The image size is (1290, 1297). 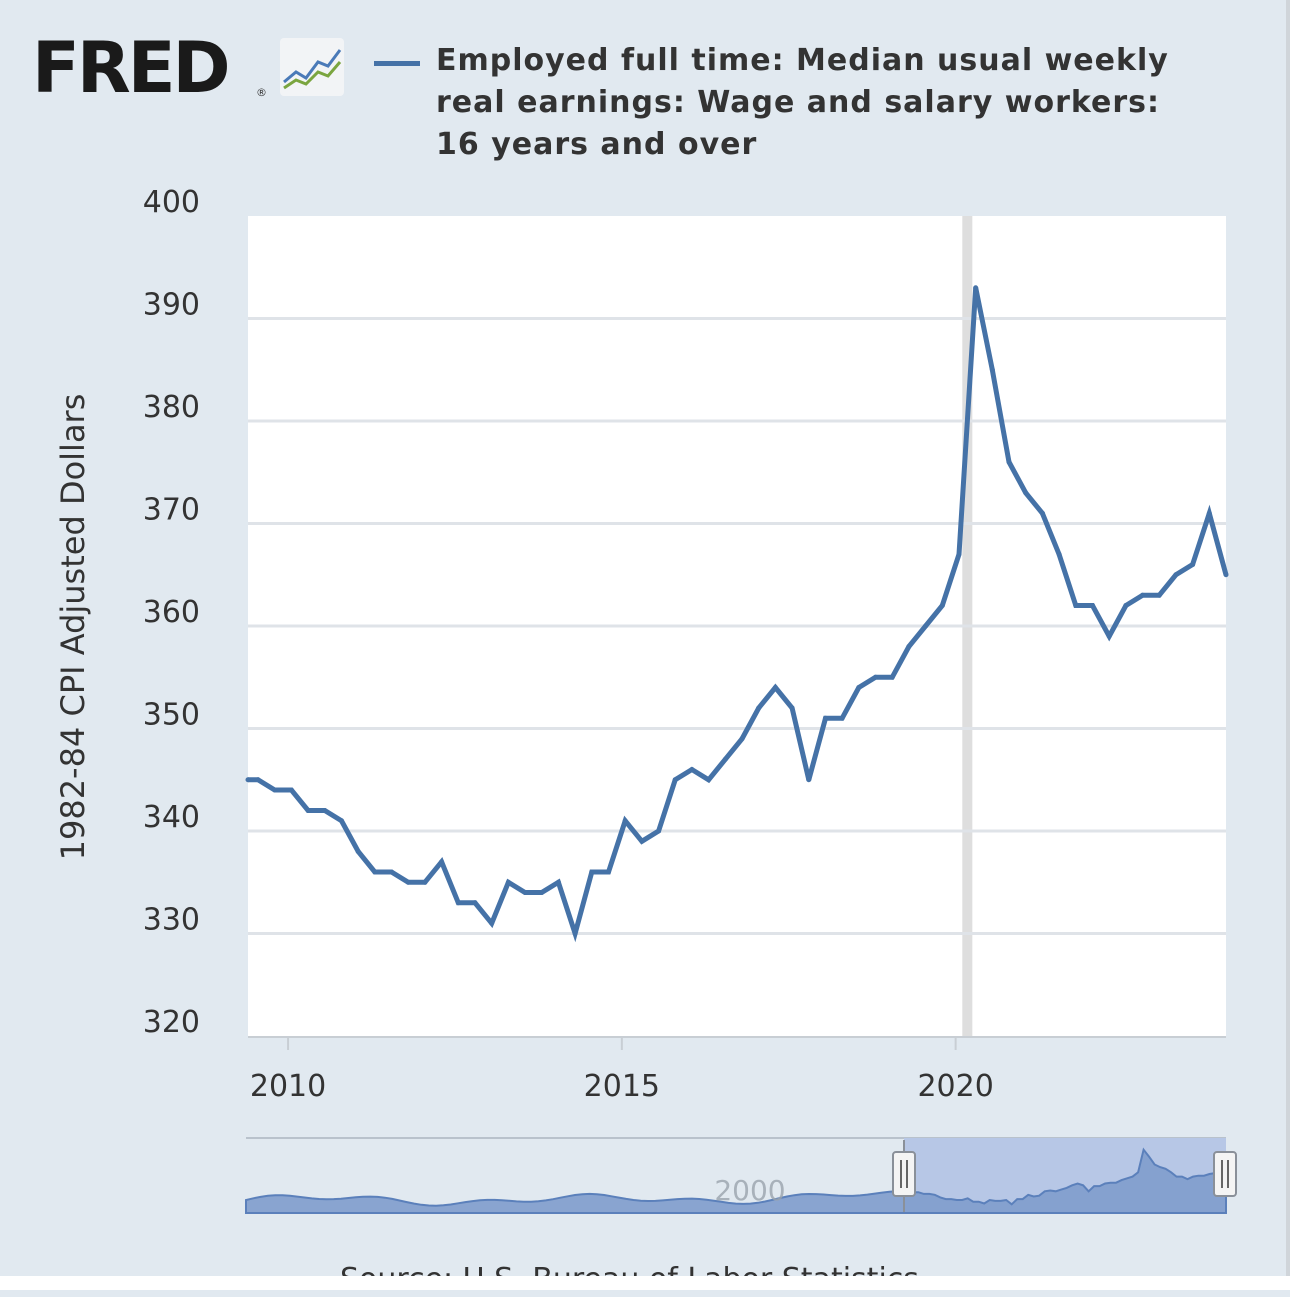 I want to click on fred-logo: FRED, so click(x=131, y=68).